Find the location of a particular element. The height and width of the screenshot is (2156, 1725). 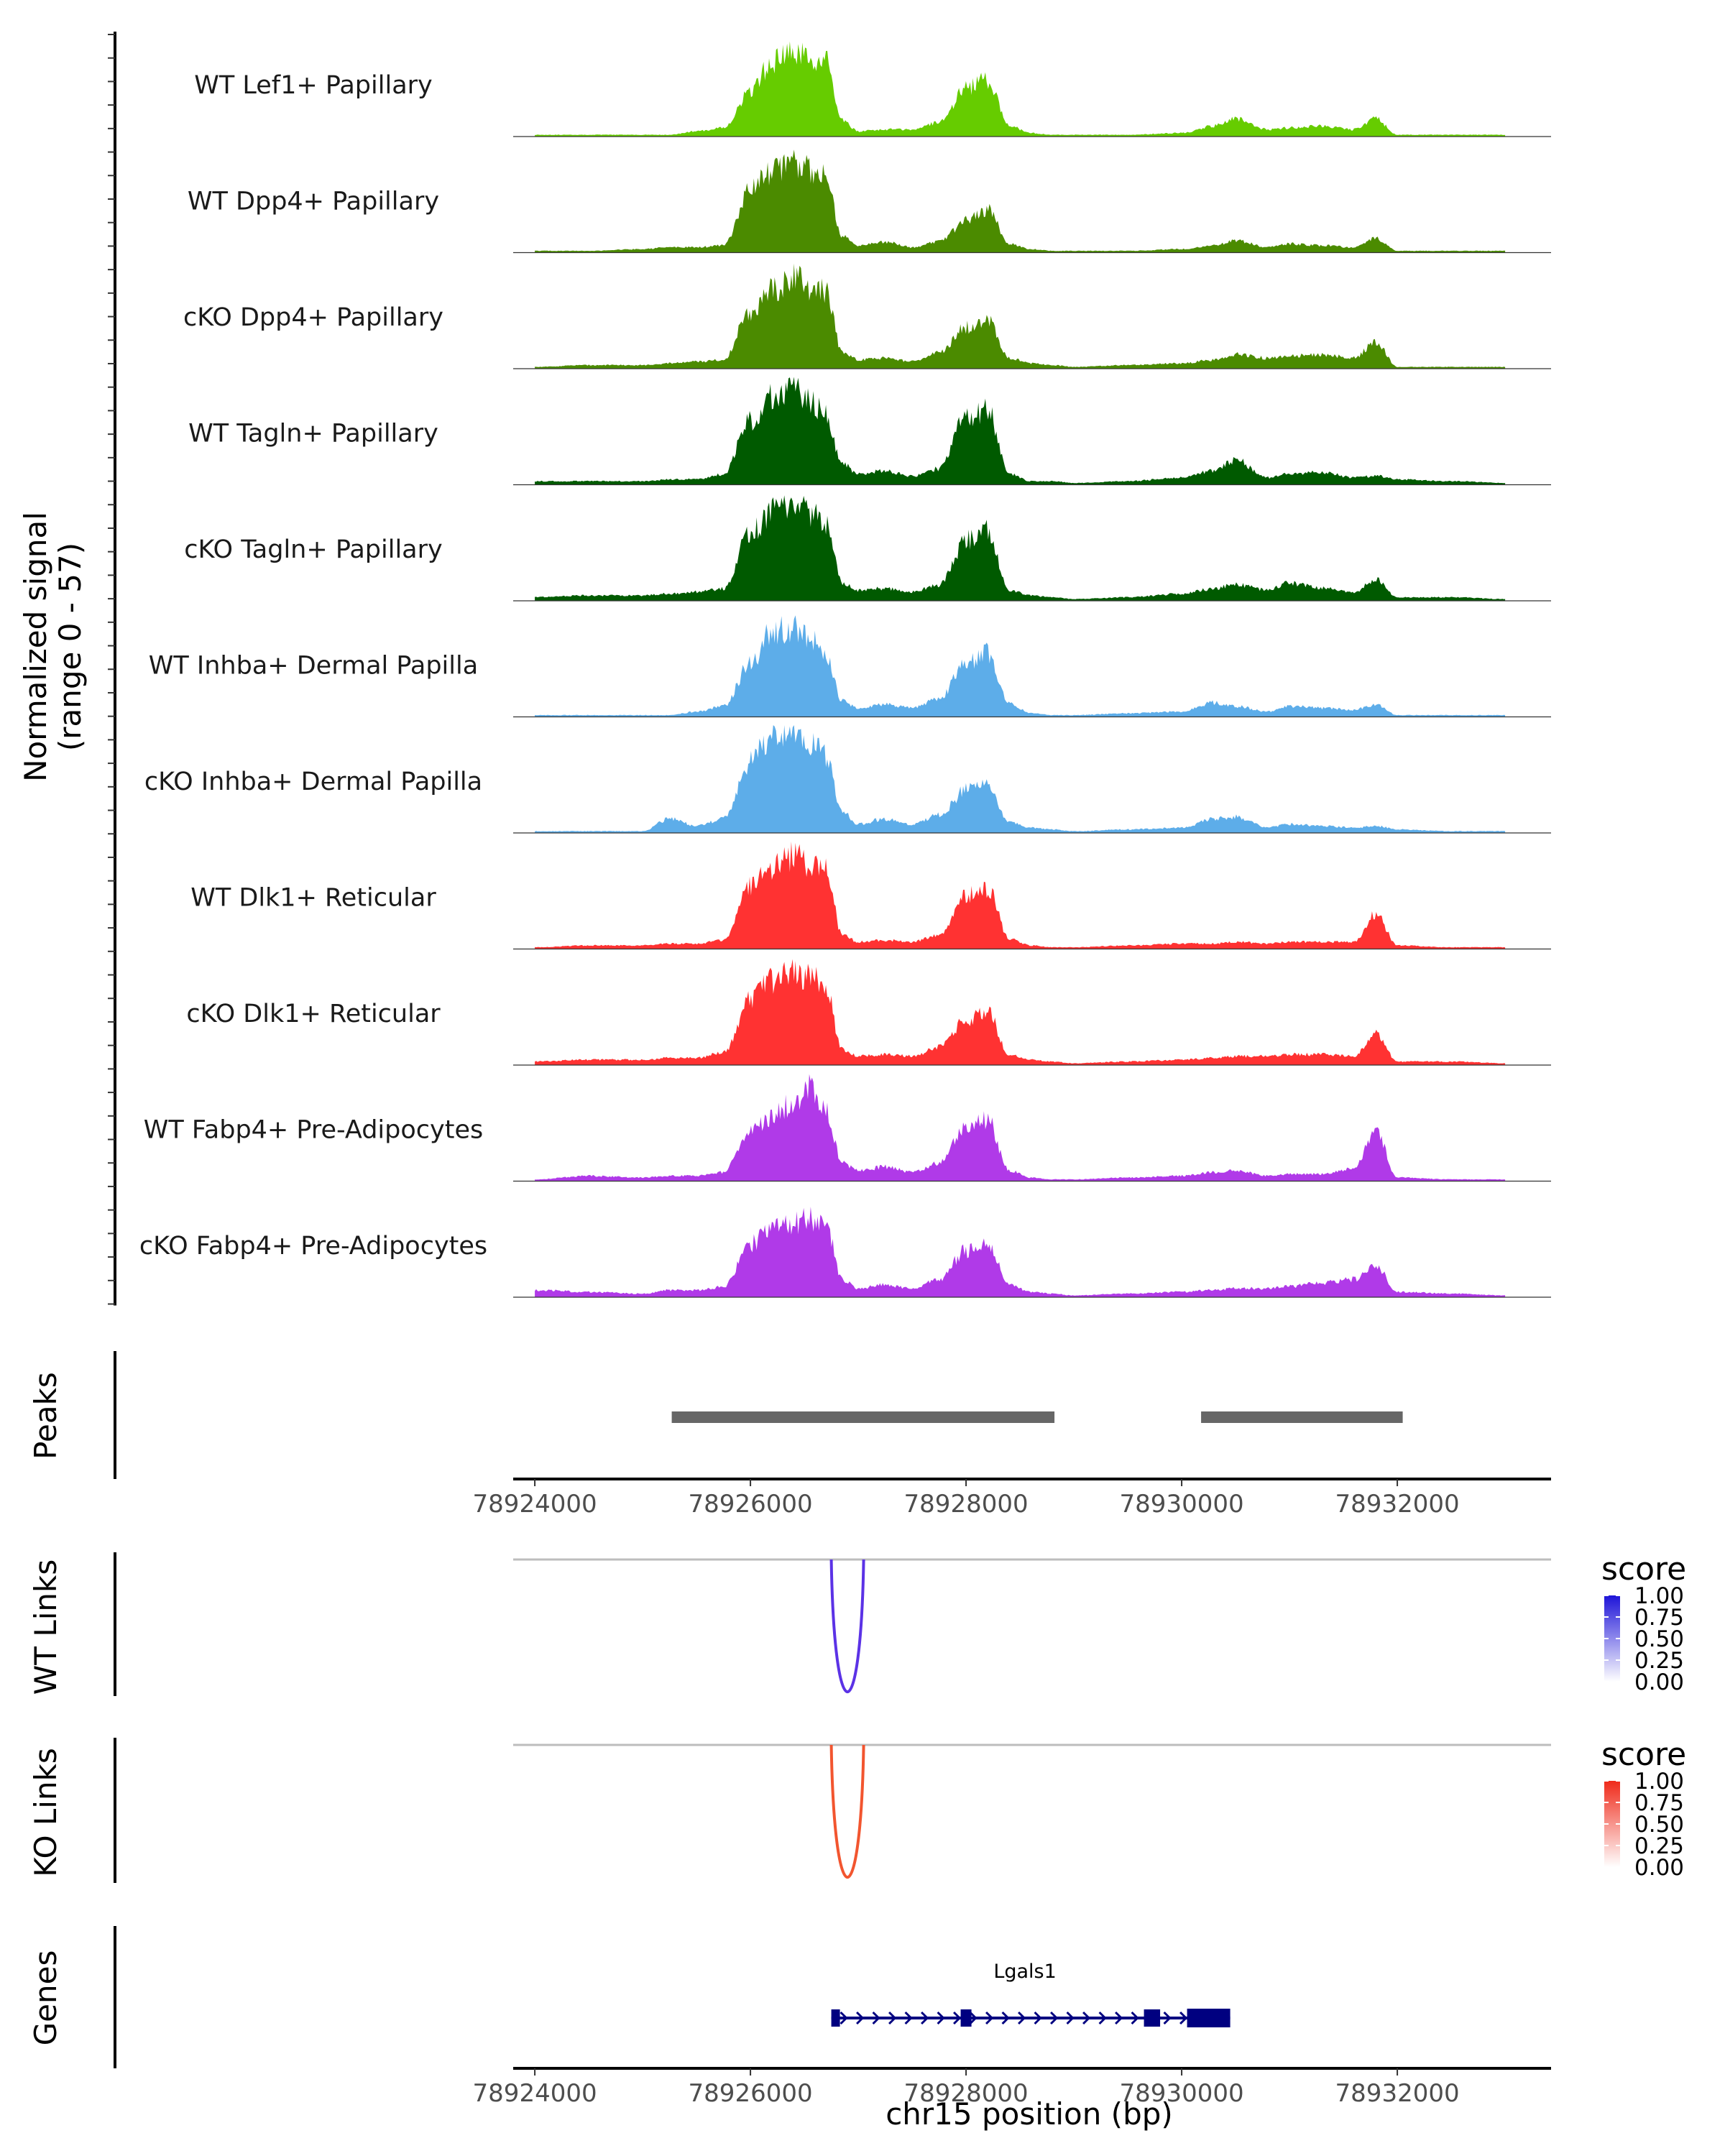

peaks-track is located at coordinates (1037, 1417).